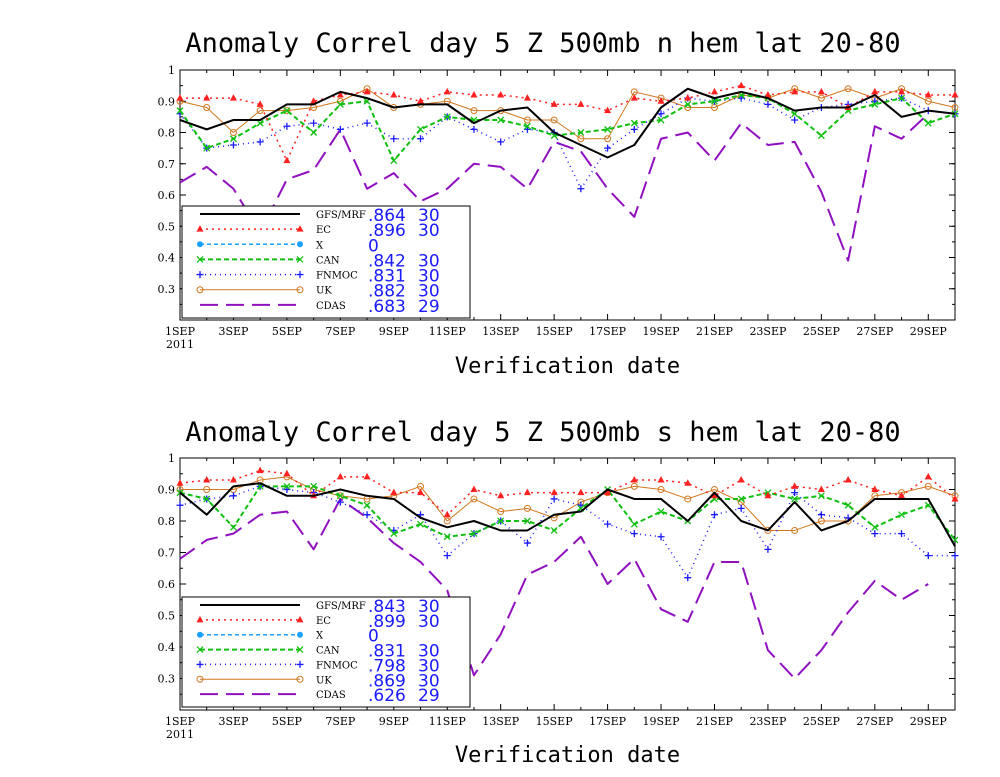 The image size is (1000, 777). I want to click on x-tick-label: 23SEP, so click(768, 721).